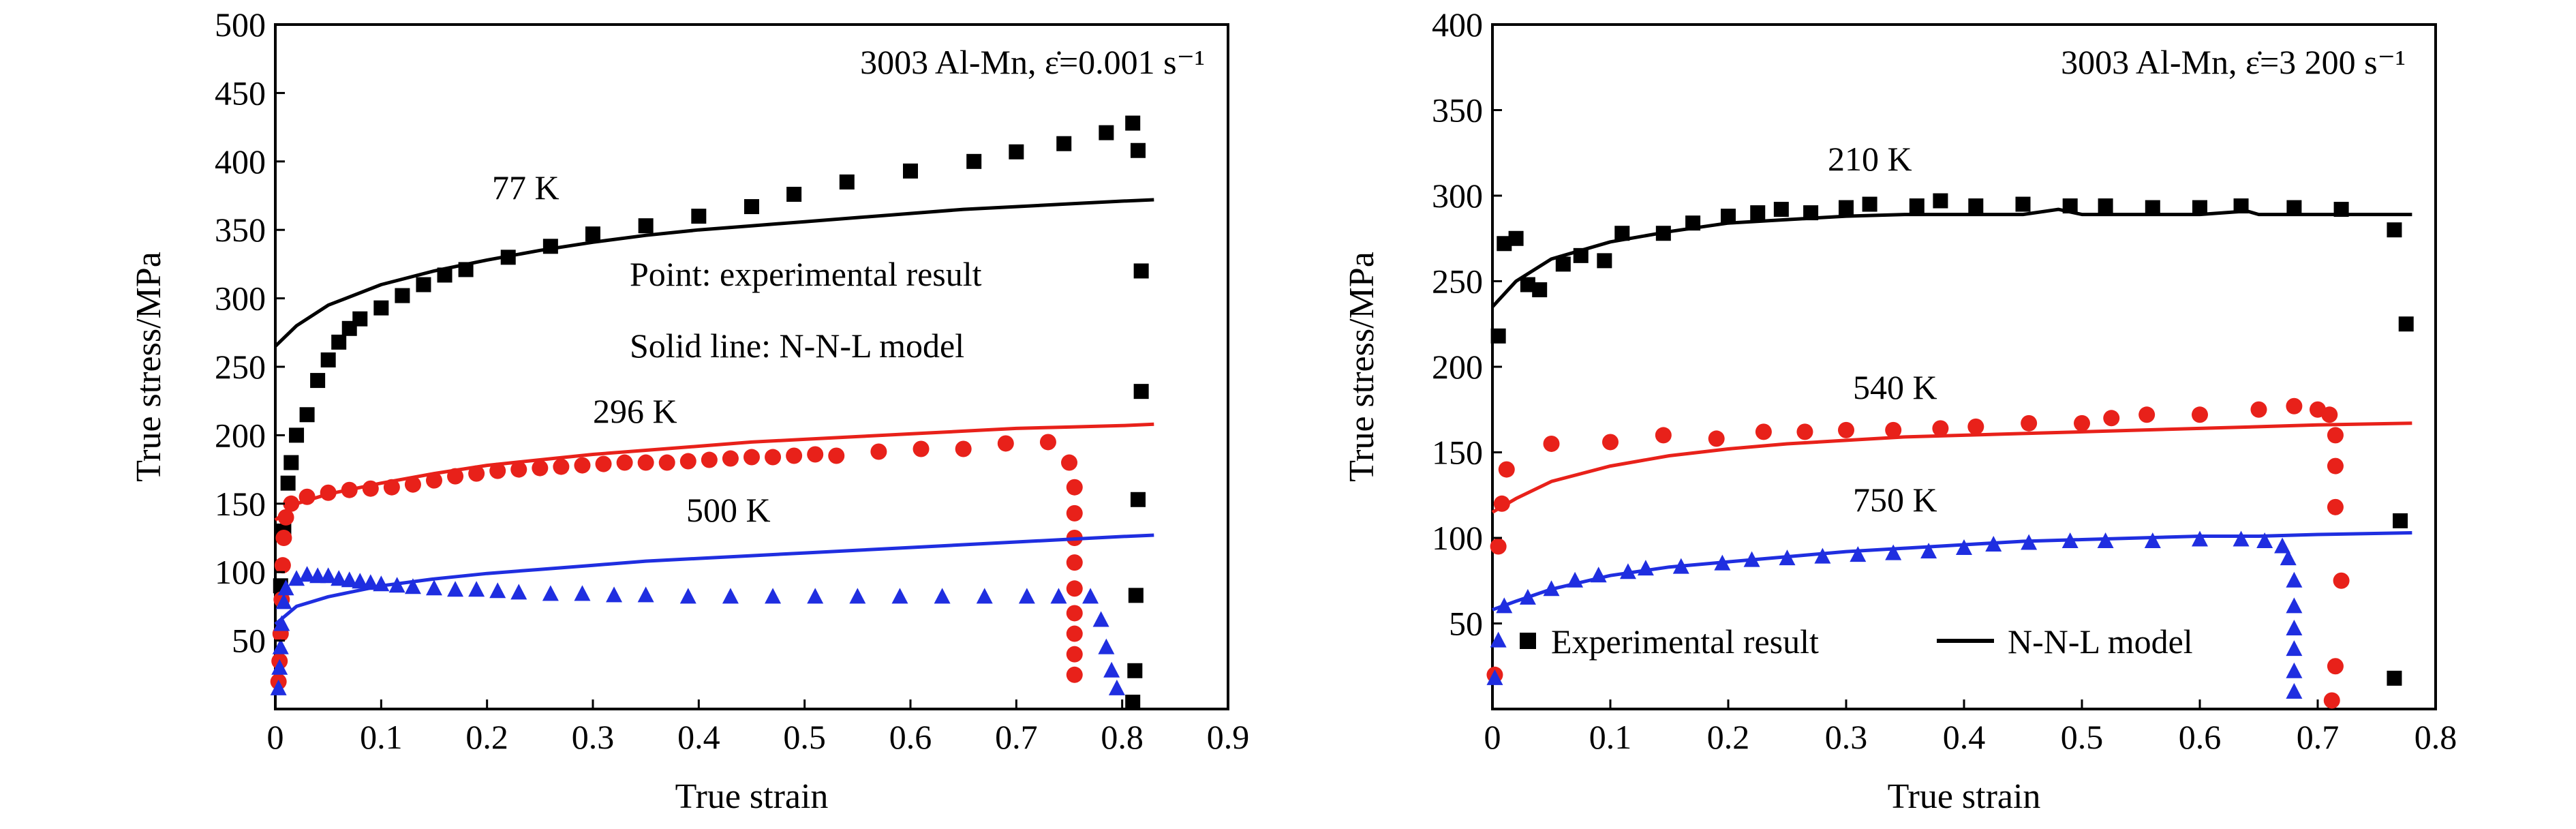 The width and height of the screenshot is (2576, 829). Describe the element at coordinates (698, 737) in the screenshot. I see `left-x-tick-label: 0.4` at that location.